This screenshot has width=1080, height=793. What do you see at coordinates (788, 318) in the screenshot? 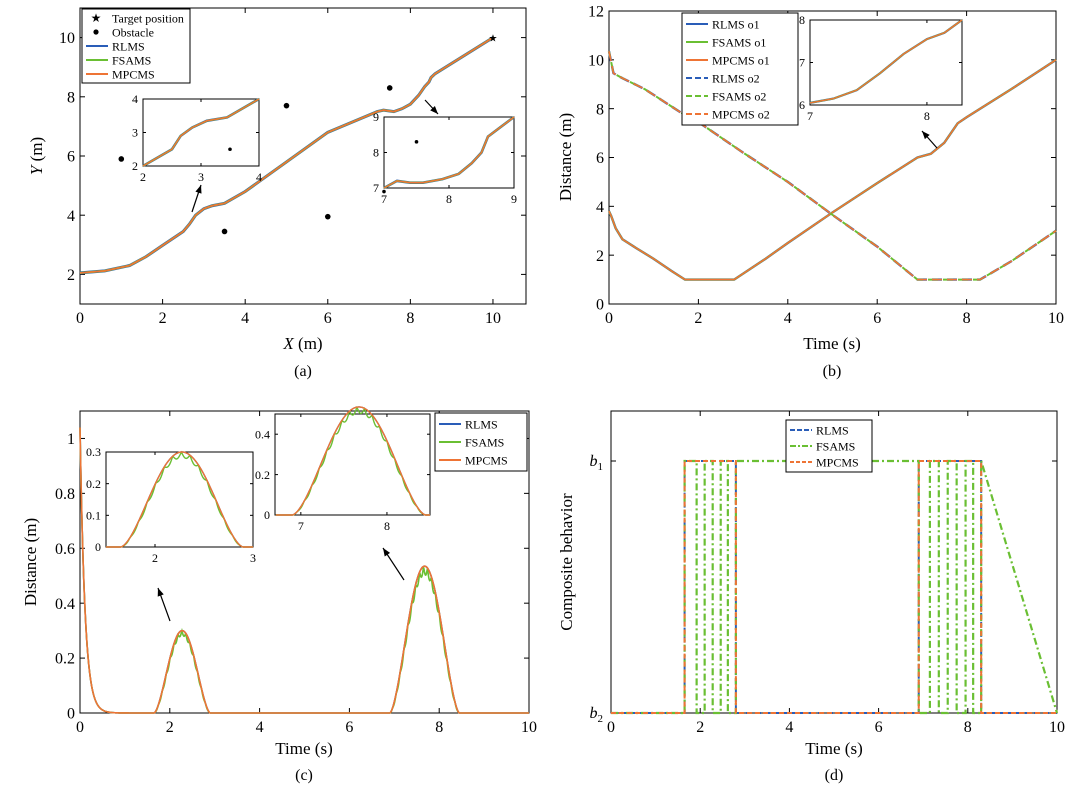
I see `b-xtick-label: 4` at bounding box center [788, 318].